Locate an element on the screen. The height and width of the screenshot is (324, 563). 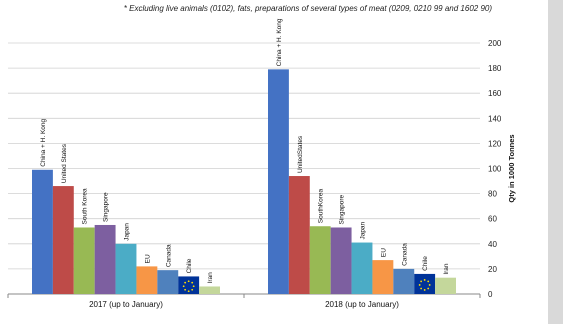
y-tick-label: 120 is located at coordinates (495, 143).